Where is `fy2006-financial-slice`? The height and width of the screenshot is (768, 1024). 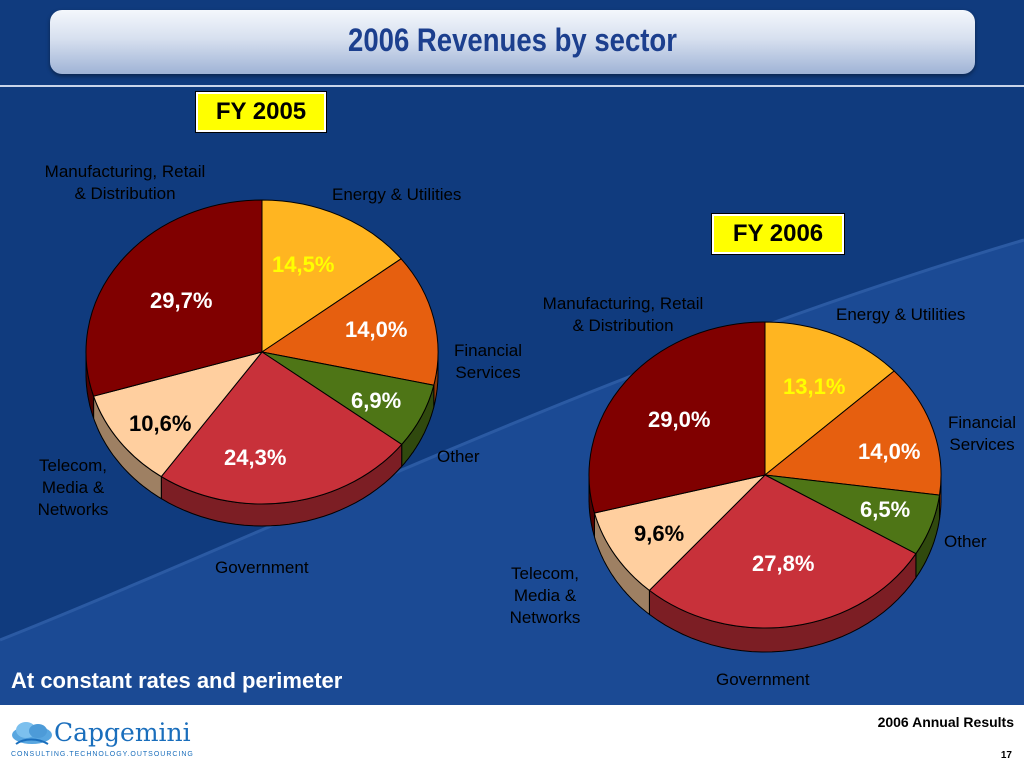
fy2006-financial-slice is located at coordinates (852, 433).